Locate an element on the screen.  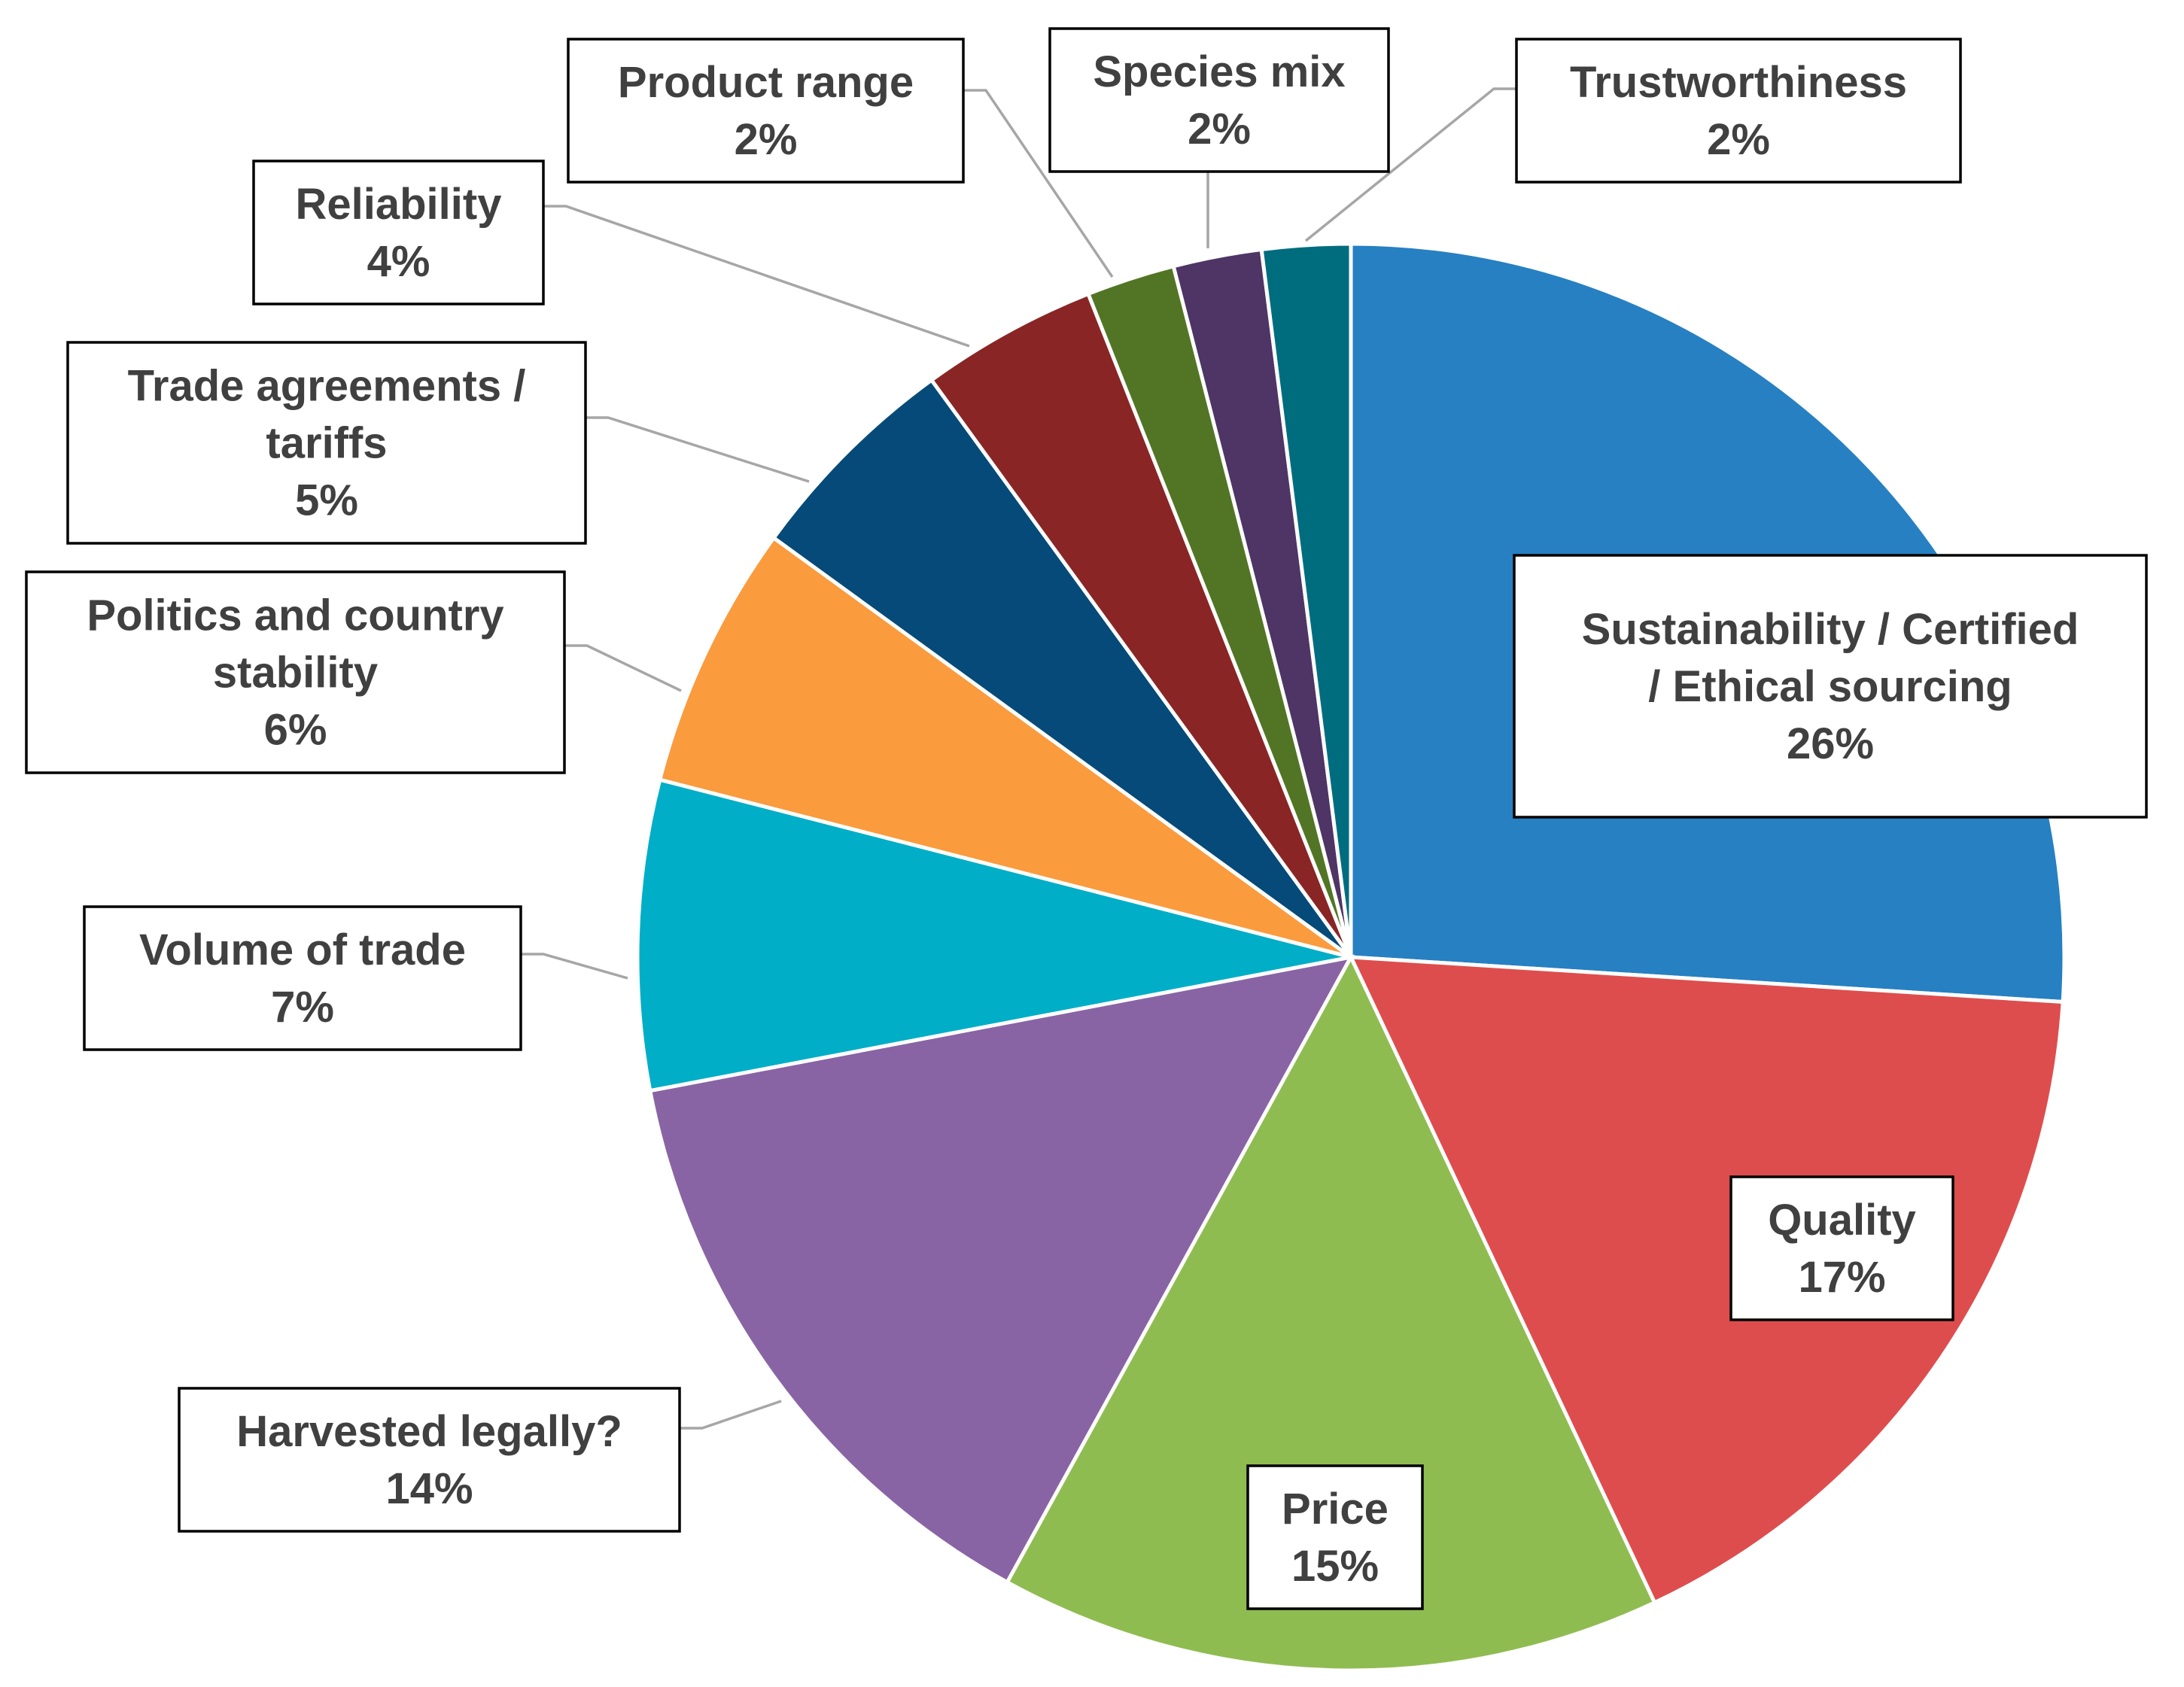
data-label-value: 17% is located at coordinates (1841, 1277).